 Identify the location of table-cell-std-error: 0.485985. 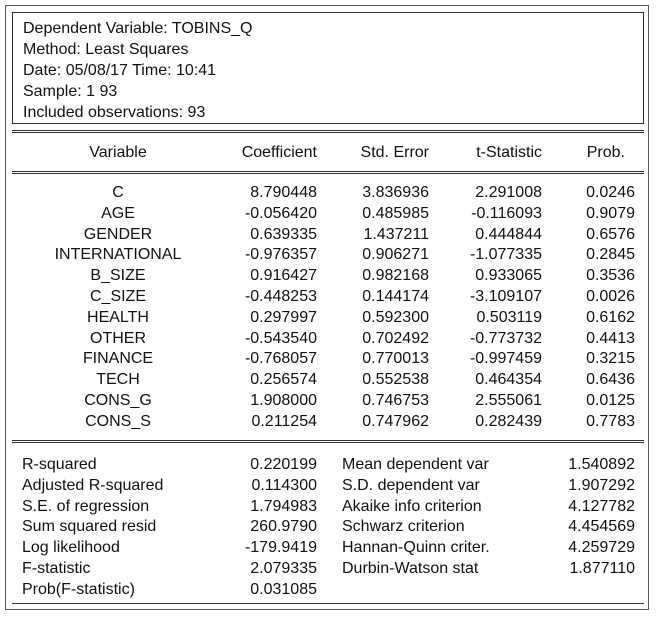
(395, 213).